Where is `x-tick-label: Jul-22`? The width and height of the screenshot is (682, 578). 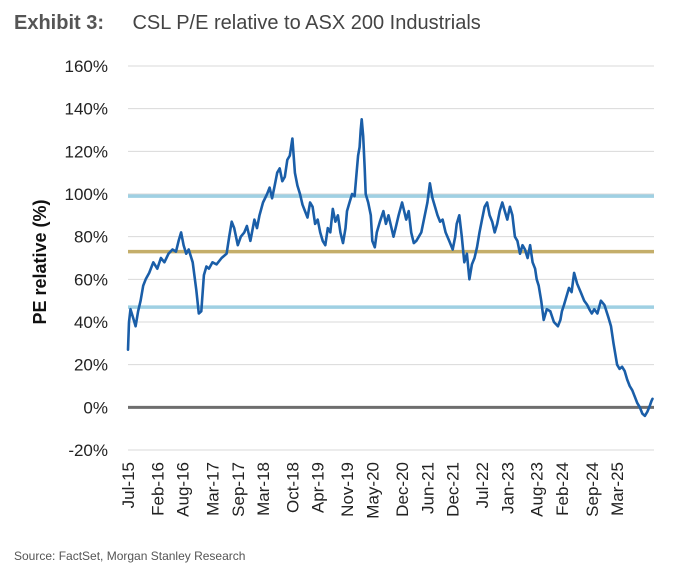 x-tick-label: Jul-22 is located at coordinates (482, 485).